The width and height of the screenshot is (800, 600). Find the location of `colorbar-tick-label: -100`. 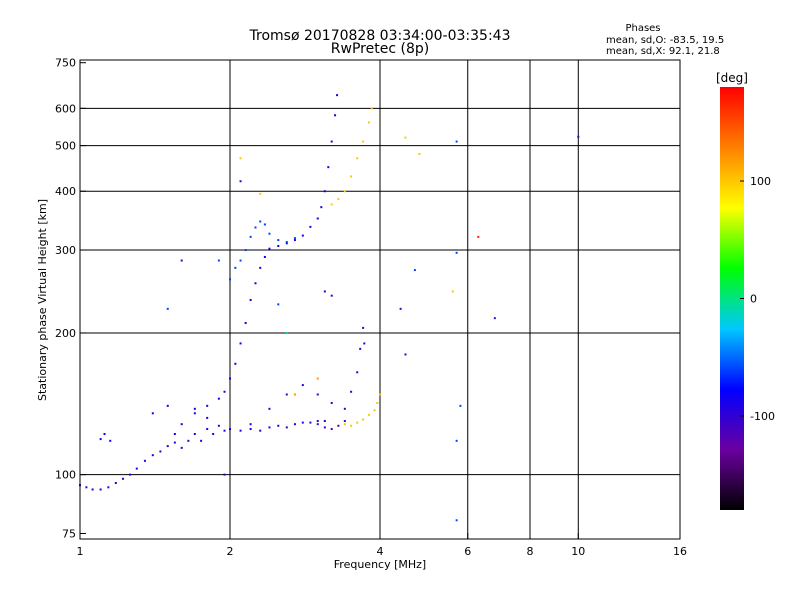

colorbar-tick-label: -100 is located at coordinates (762, 416).